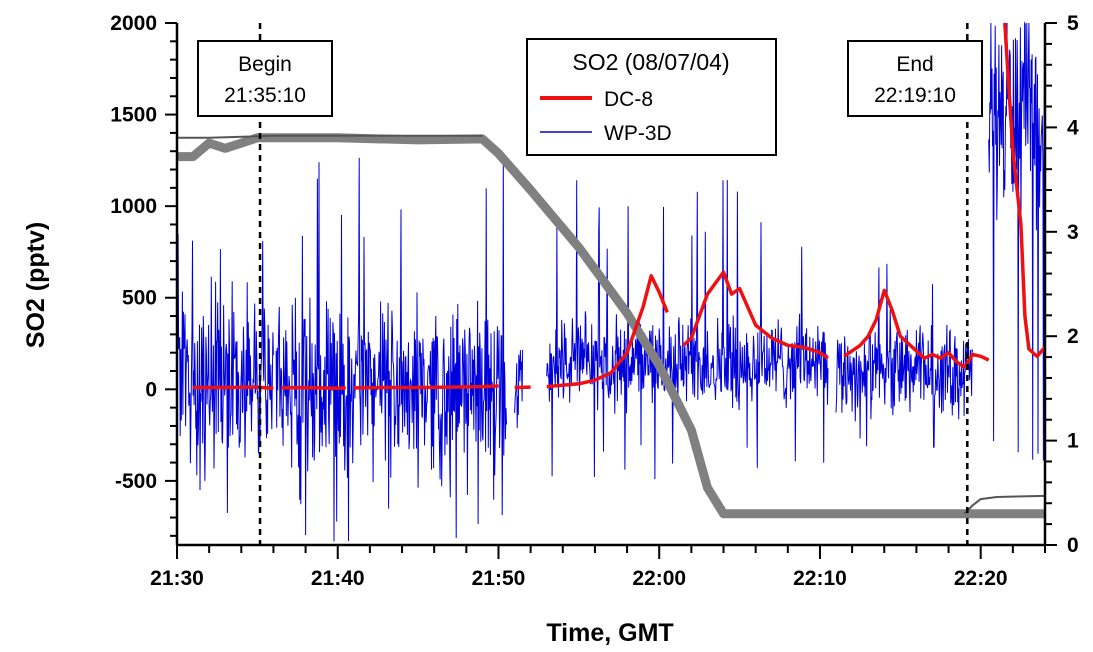  I want to click on y-tick-label: 0, so click(151, 389).